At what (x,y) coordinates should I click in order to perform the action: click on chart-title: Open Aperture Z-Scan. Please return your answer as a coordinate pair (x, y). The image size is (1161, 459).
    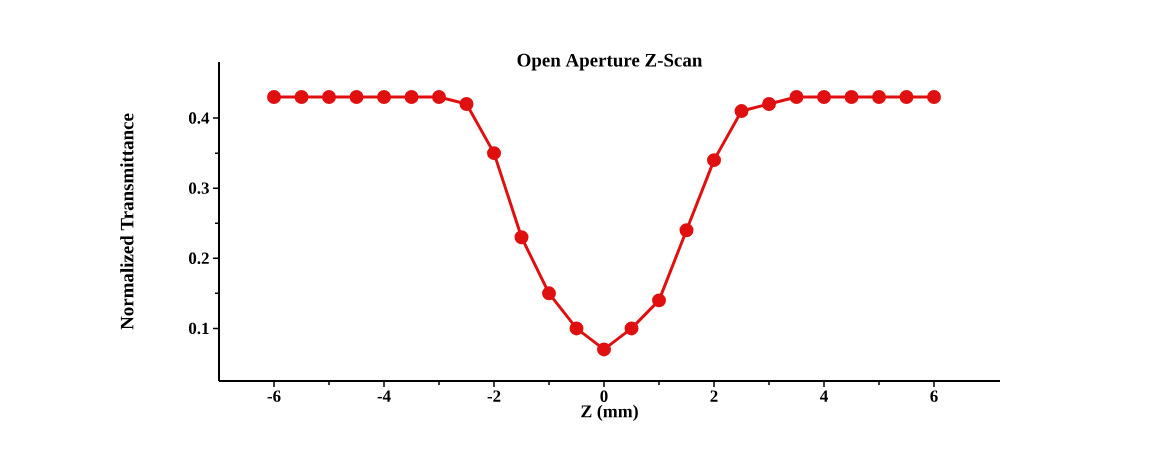
    Looking at the image, I should click on (610, 62).